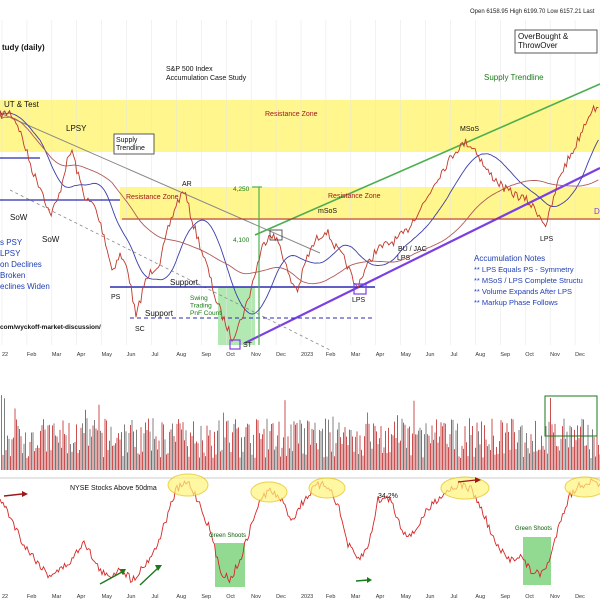  What do you see at coordinates (107, 355) in the screenshot?
I see `month-label: May` at bounding box center [107, 355].